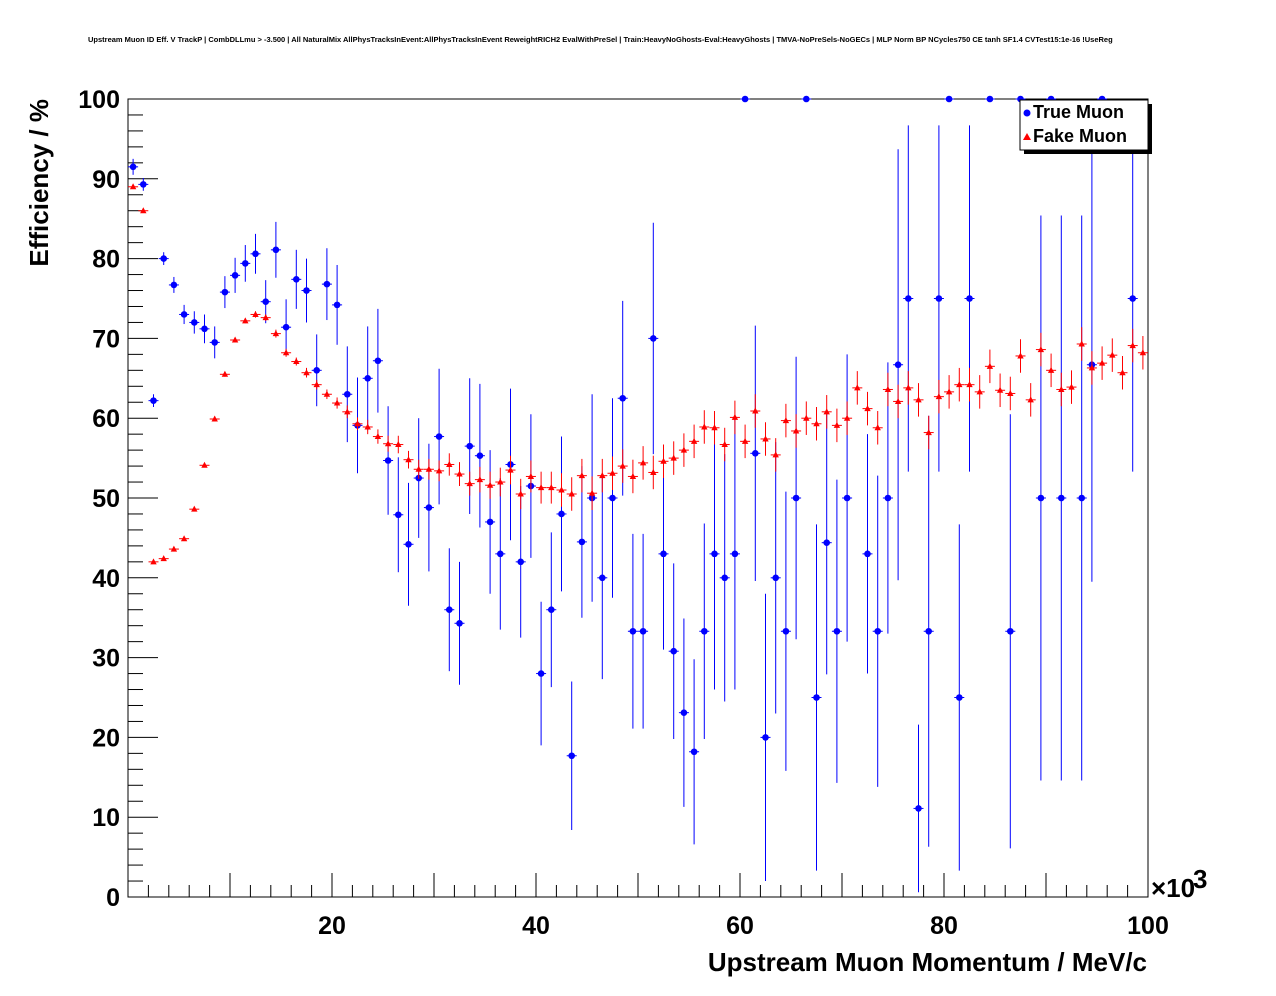 Image resolution: width=1276 pixels, height=996 pixels. Describe the element at coordinates (106, 659) in the screenshot. I see `y-tick-label: 30` at that location.